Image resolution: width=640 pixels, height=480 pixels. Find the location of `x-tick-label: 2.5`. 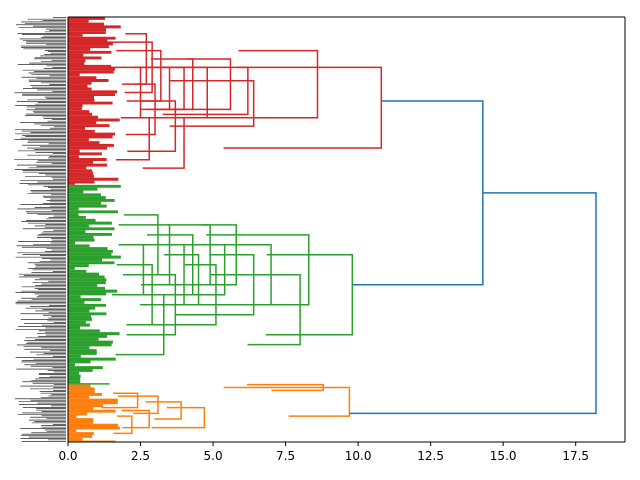

x-tick-label: 2.5 is located at coordinates (140, 456).